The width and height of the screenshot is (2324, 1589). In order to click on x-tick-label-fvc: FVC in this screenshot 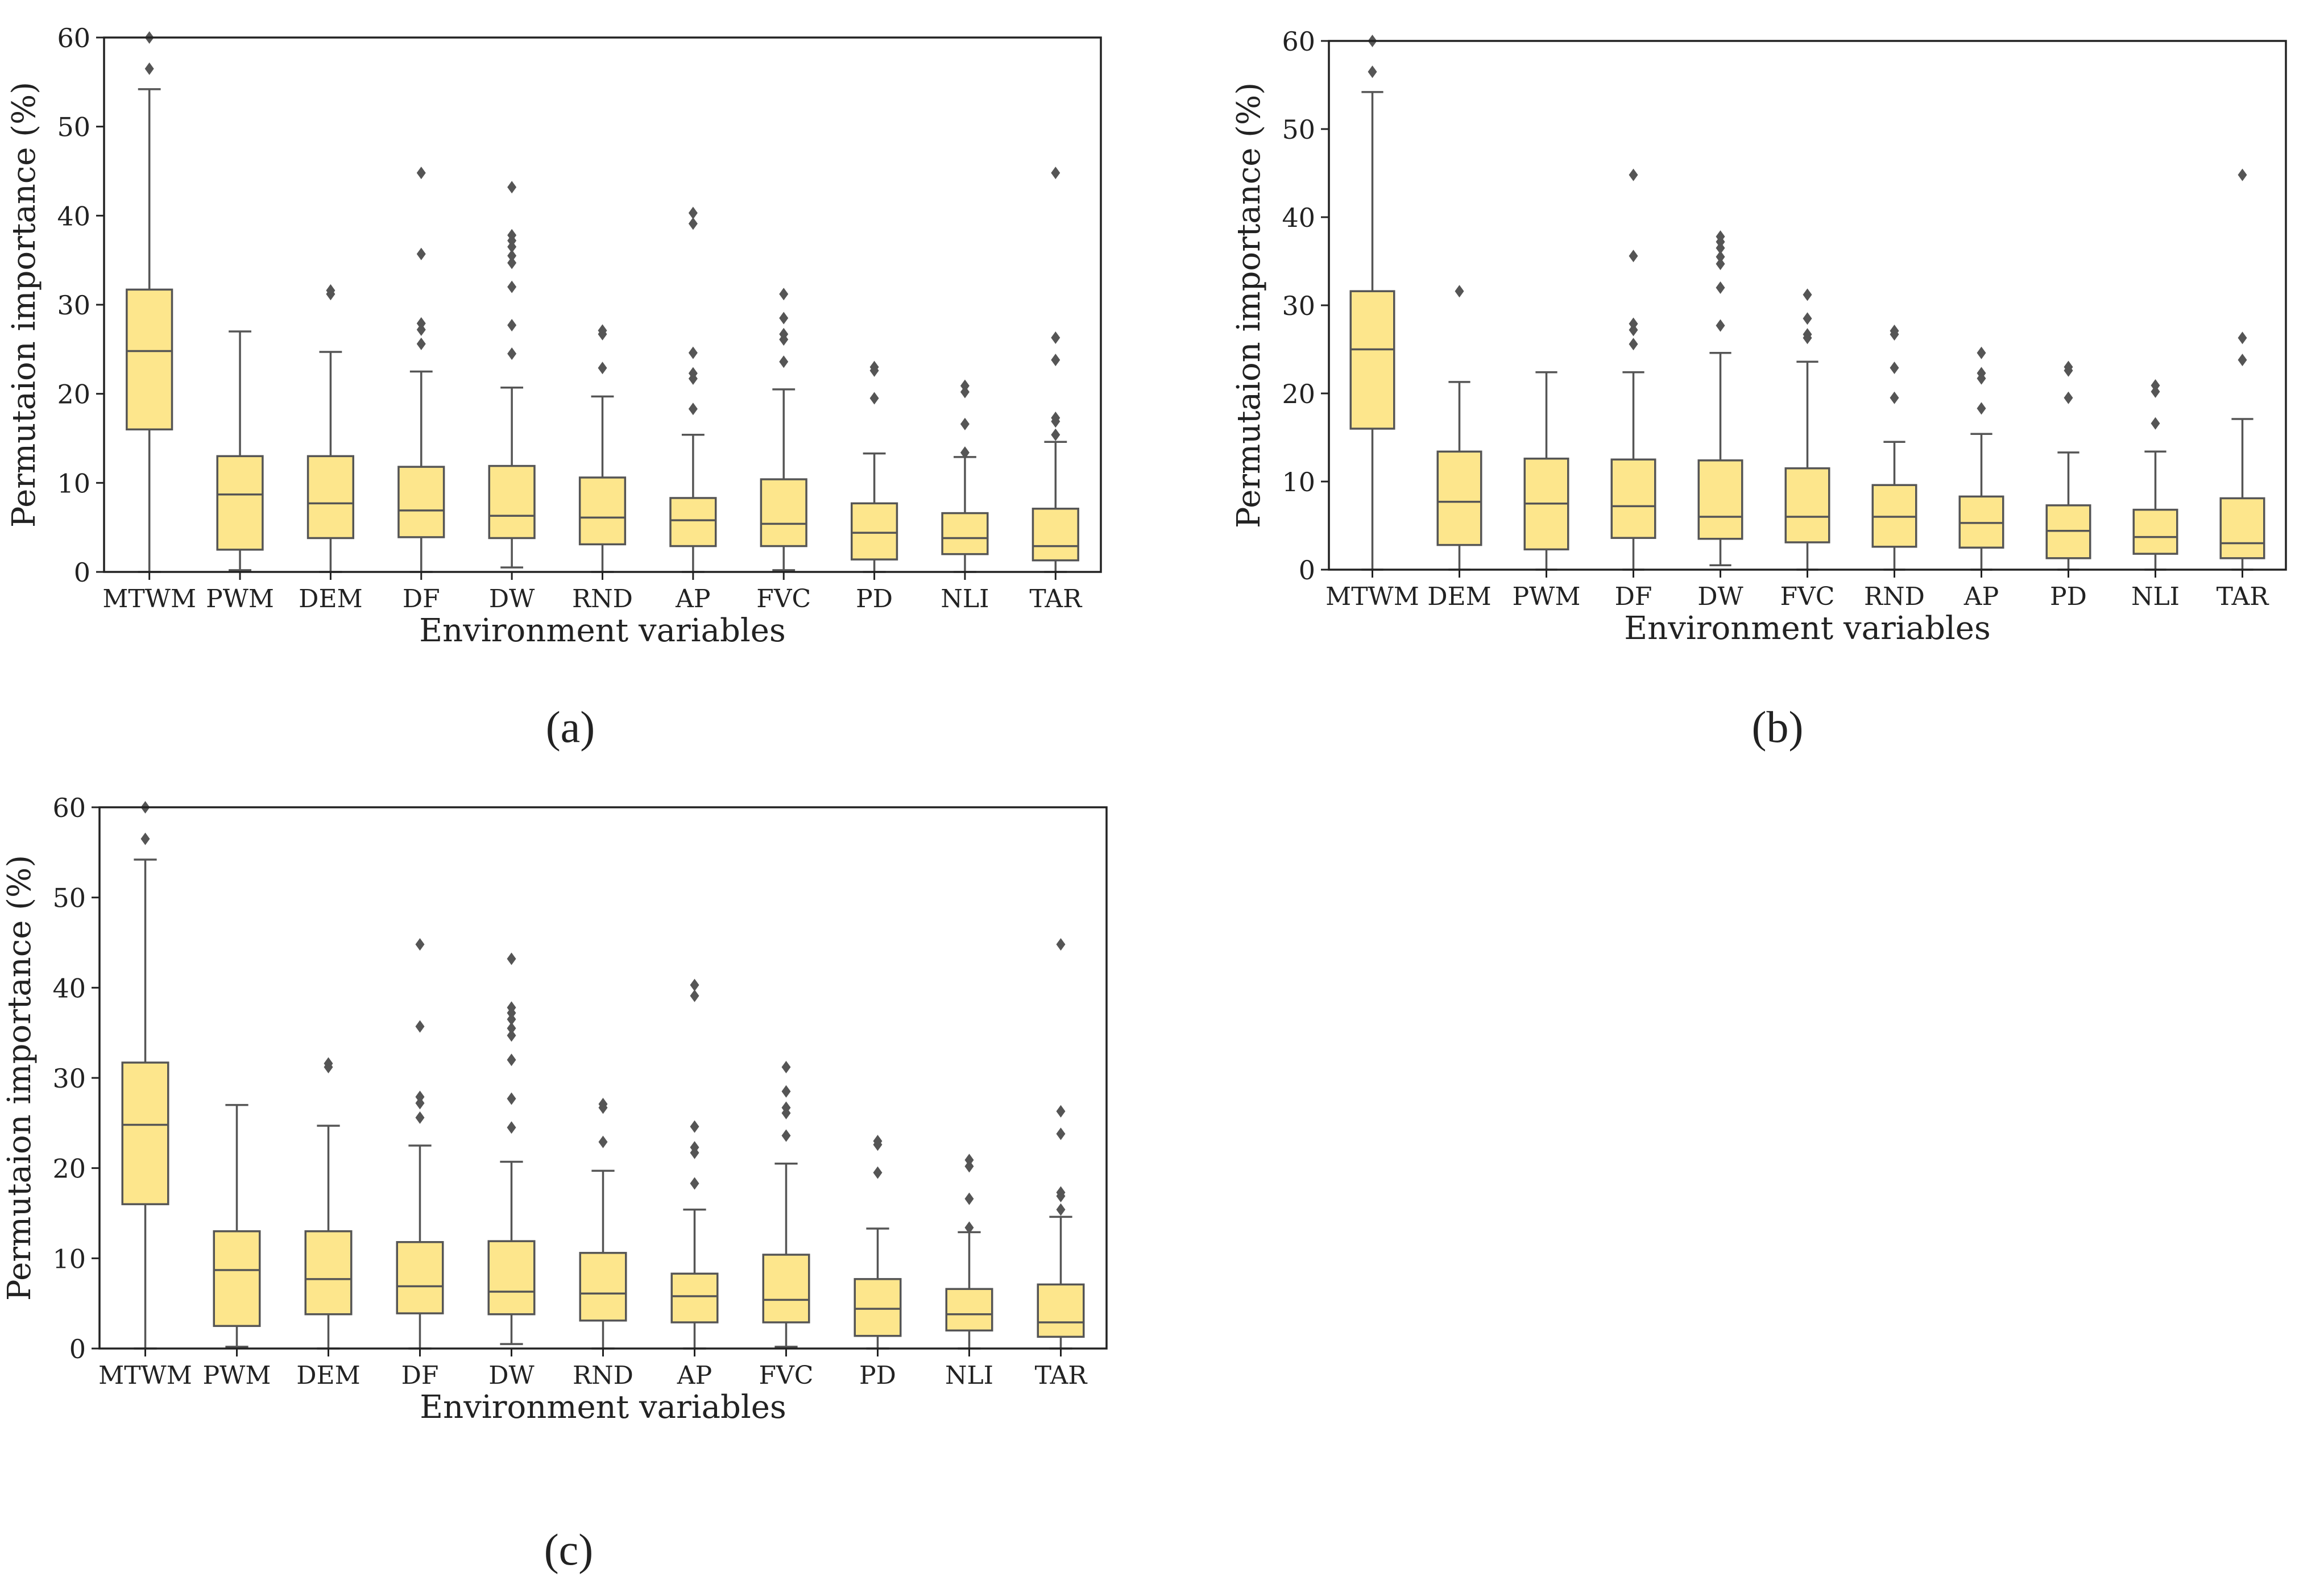, I will do `click(783, 598)`.